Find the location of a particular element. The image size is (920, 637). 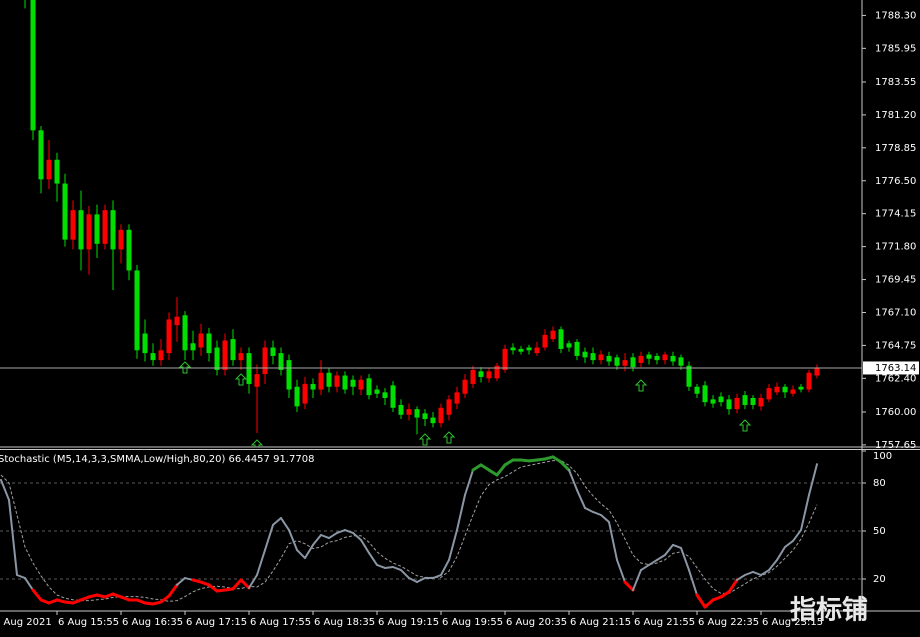

y-tick-label: 1764.75 is located at coordinates (895, 345).